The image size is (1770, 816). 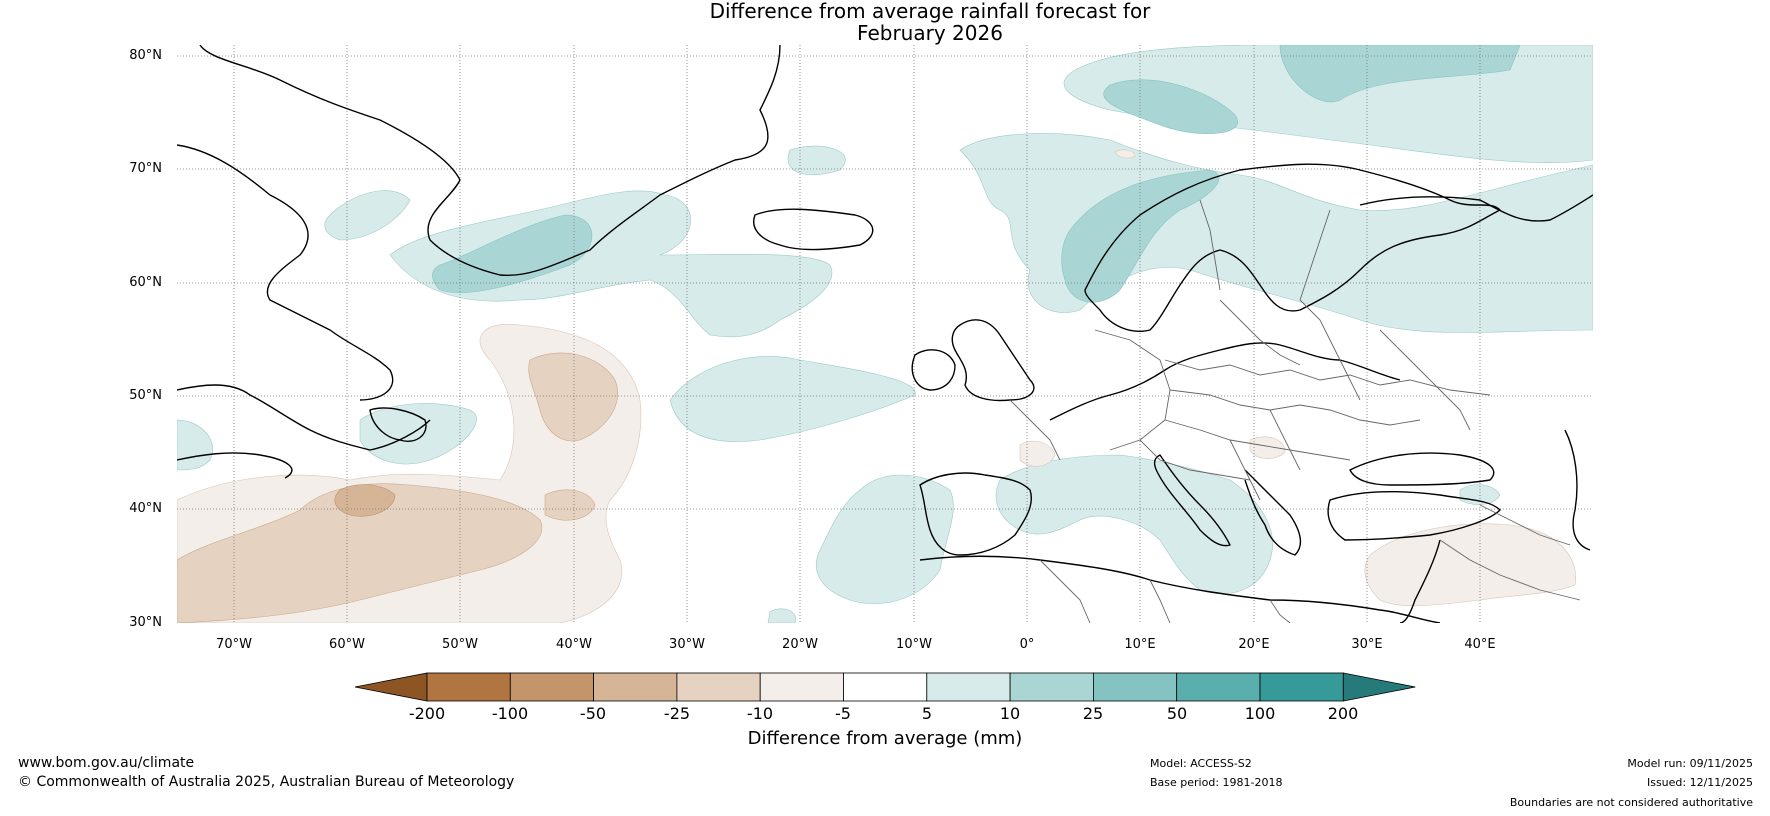 I want to click on colorbar-tick: -25, so click(x=677, y=713).